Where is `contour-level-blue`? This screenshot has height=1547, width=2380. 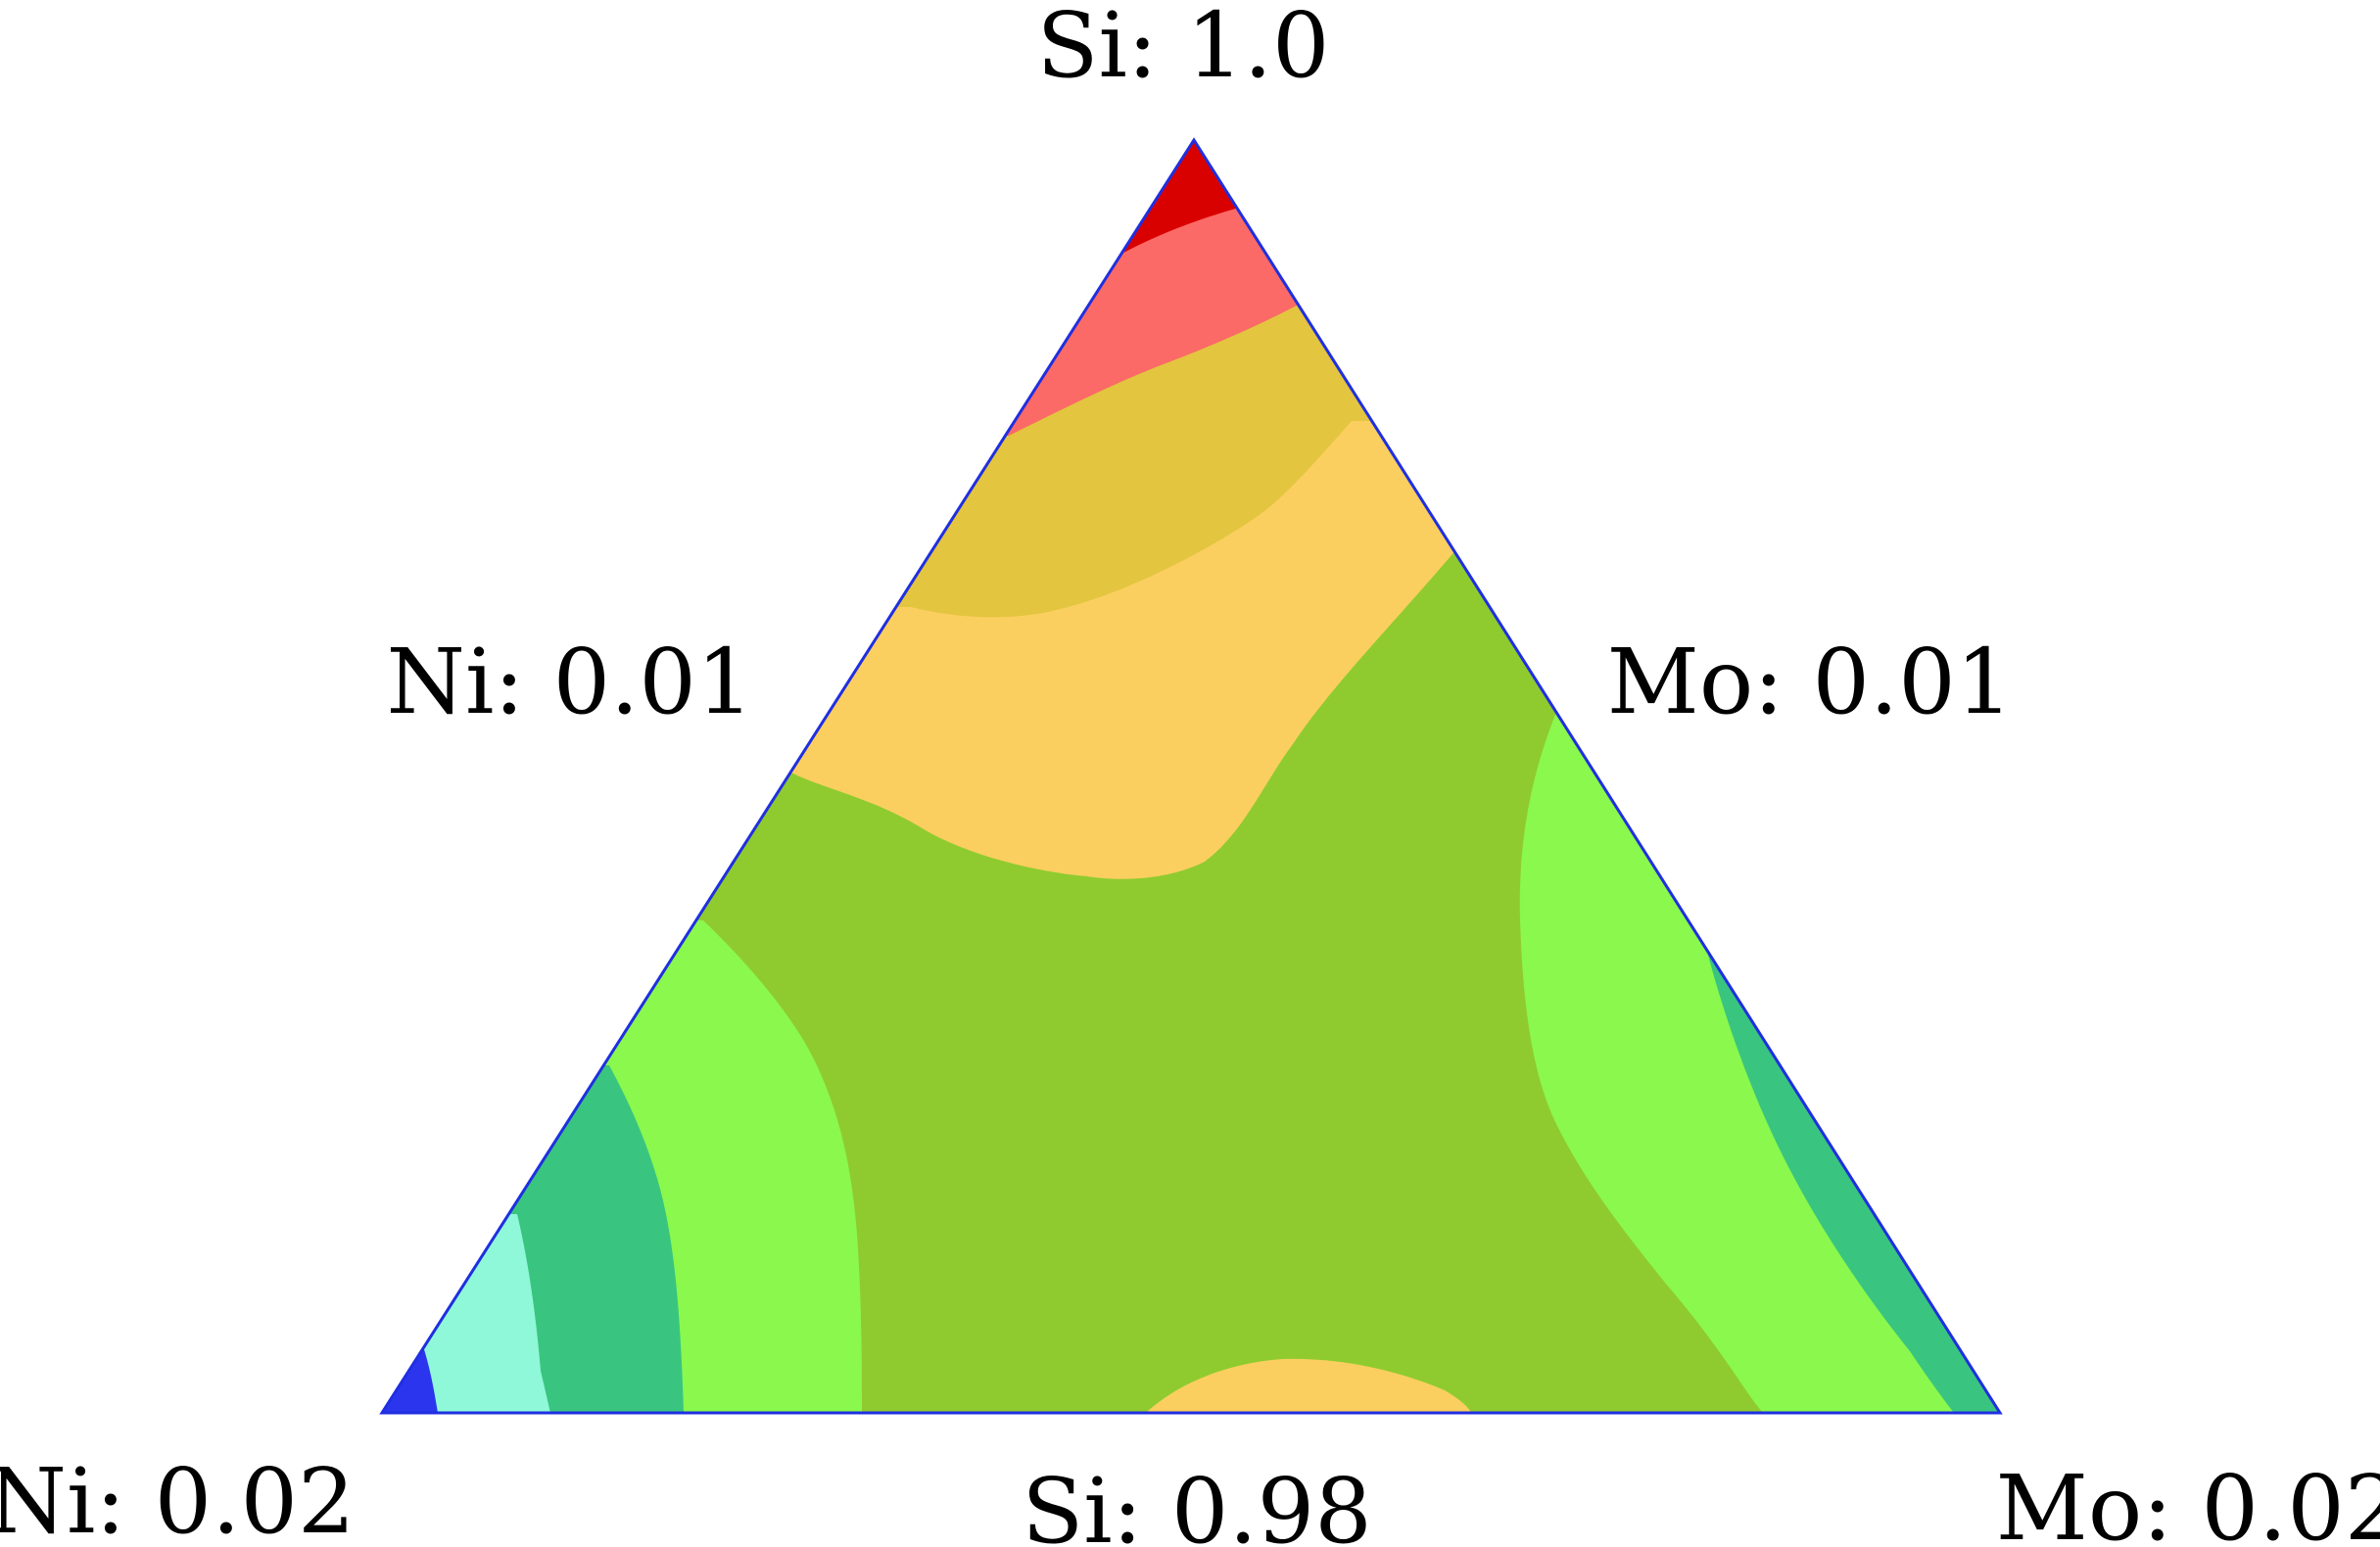
contour-level-blue is located at coordinates (410, 1379).